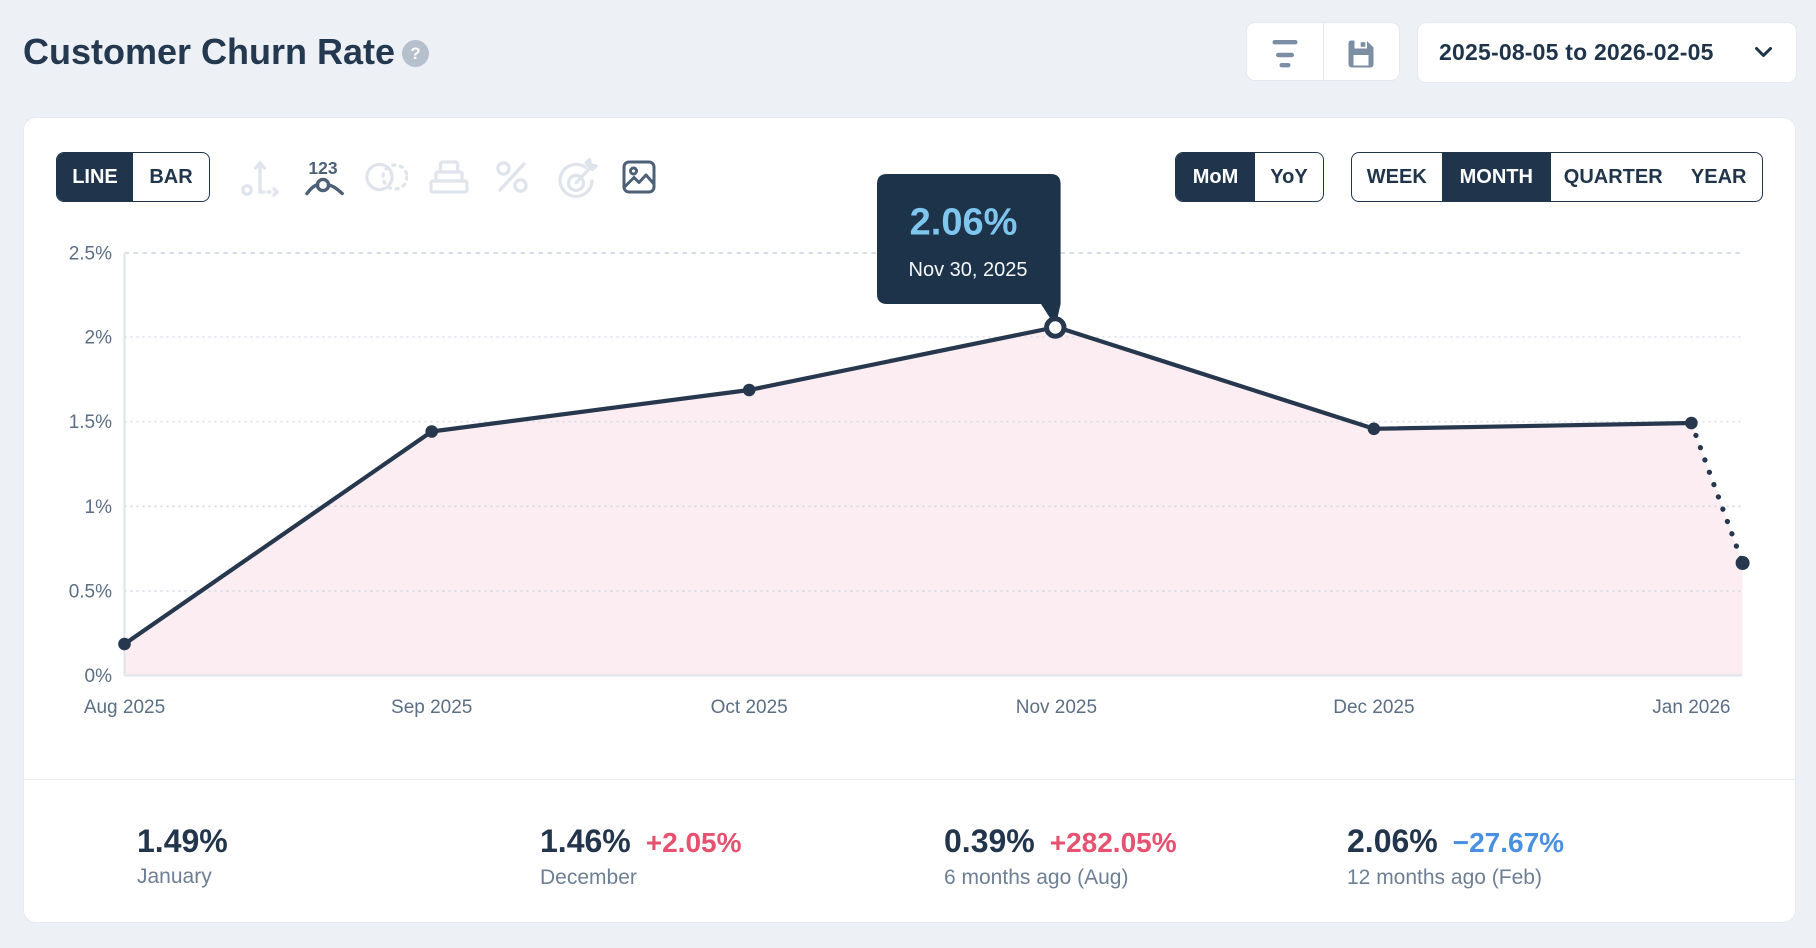 Image resolution: width=1816 pixels, height=948 pixels. I want to click on svg-text: Sep 2025, so click(431, 707).